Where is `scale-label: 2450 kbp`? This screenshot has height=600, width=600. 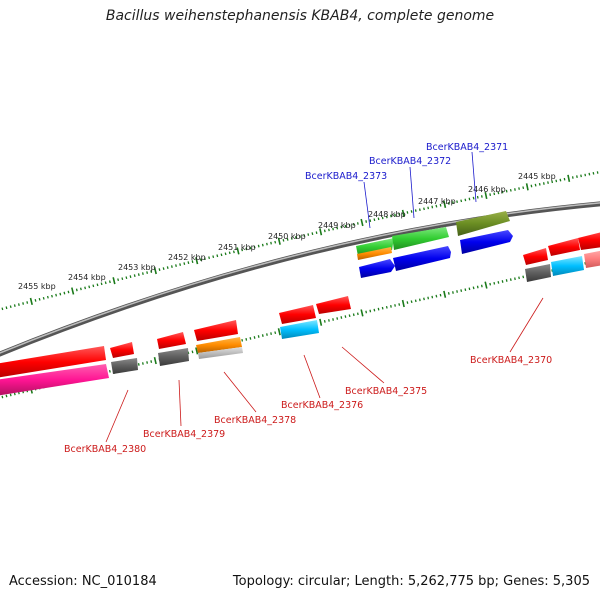 scale-label: 2450 kbp is located at coordinates (287, 236).